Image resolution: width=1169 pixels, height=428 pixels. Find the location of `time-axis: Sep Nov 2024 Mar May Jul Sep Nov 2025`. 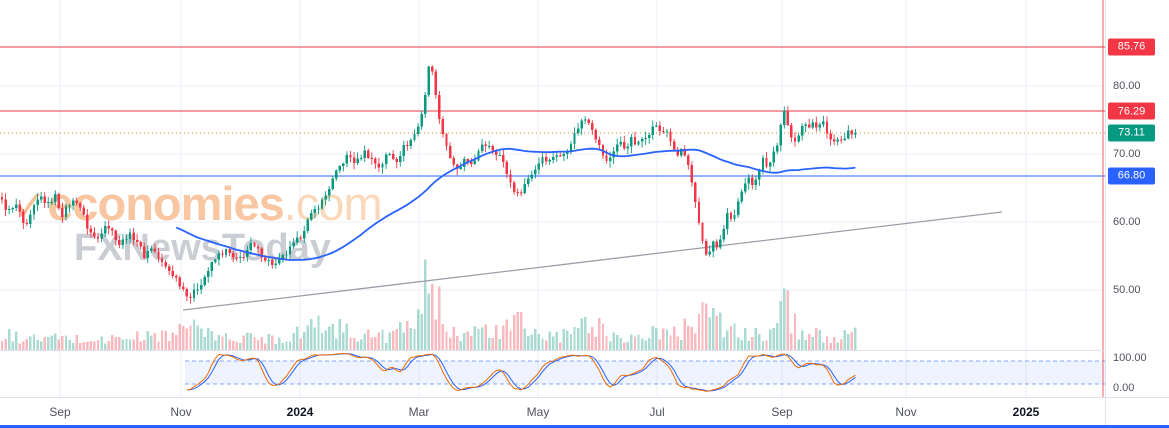

time-axis: Sep Nov 2024 Mar May Jul Sep Nov 2025 is located at coordinates (584, 411).